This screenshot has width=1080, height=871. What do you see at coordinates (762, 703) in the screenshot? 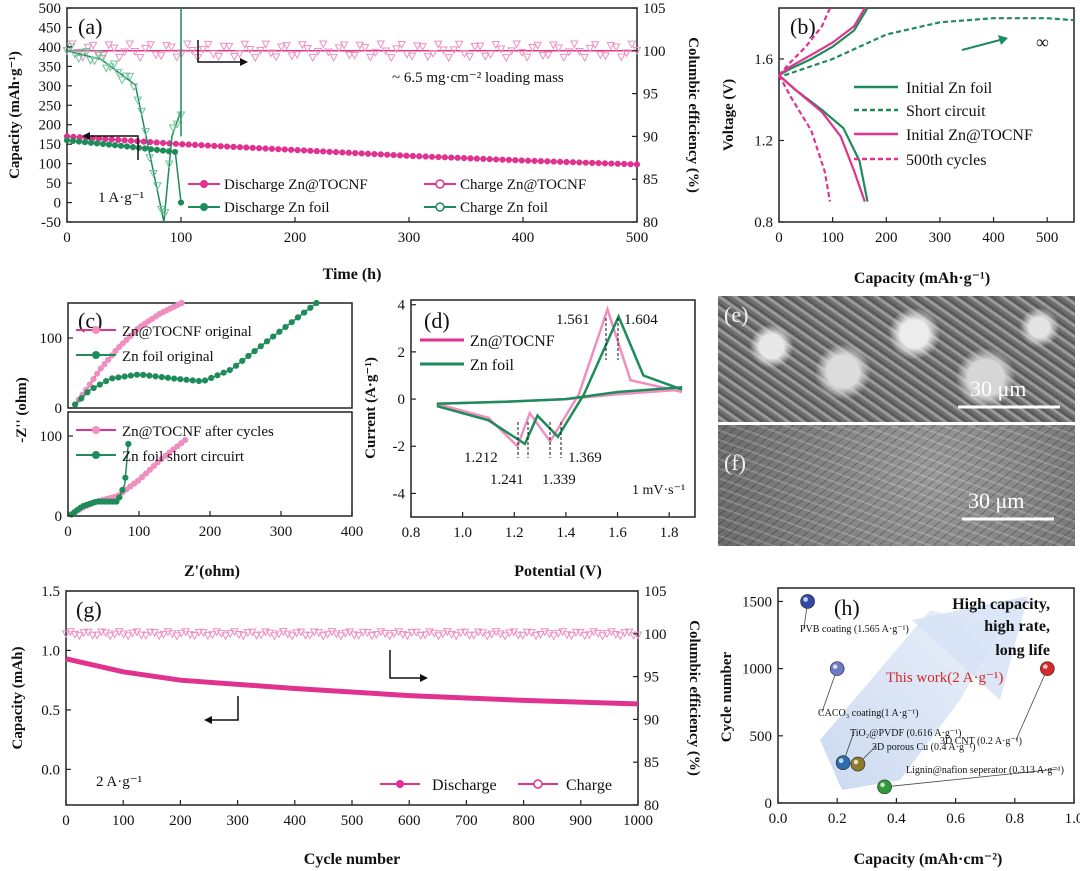
I see `panel-h-yticks: 0 500 1000 1500` at bounding box center [762, 703].